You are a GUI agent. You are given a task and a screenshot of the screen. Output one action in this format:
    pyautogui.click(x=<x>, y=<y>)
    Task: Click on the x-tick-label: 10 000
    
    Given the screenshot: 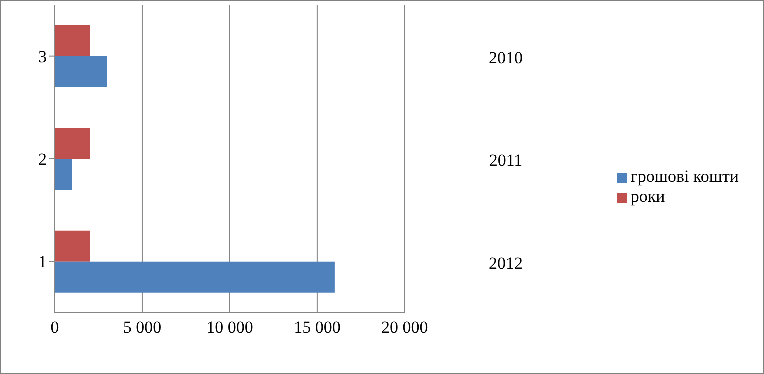 What is the action you would take?
    pyautogui.click(x=230, y=328)
    